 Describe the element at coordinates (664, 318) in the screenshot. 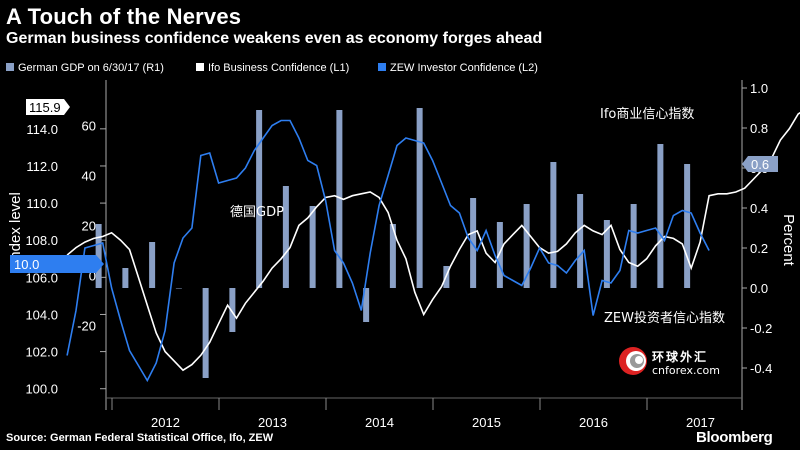

I see `annotation-zew: ZEW投资者信心指数` at that location.